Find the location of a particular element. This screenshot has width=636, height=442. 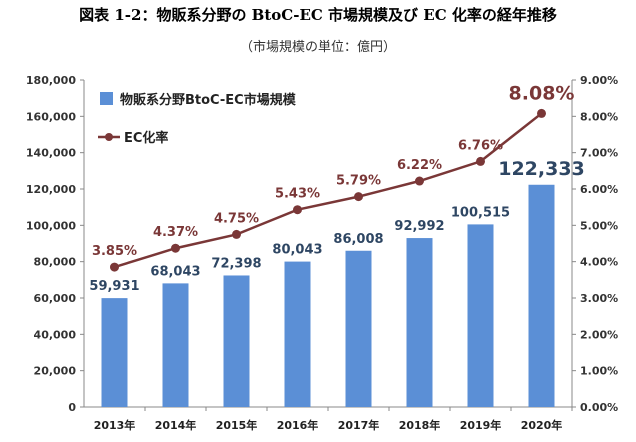

y-right-tick-label: 9.00% is located at coordinates (599, 80).